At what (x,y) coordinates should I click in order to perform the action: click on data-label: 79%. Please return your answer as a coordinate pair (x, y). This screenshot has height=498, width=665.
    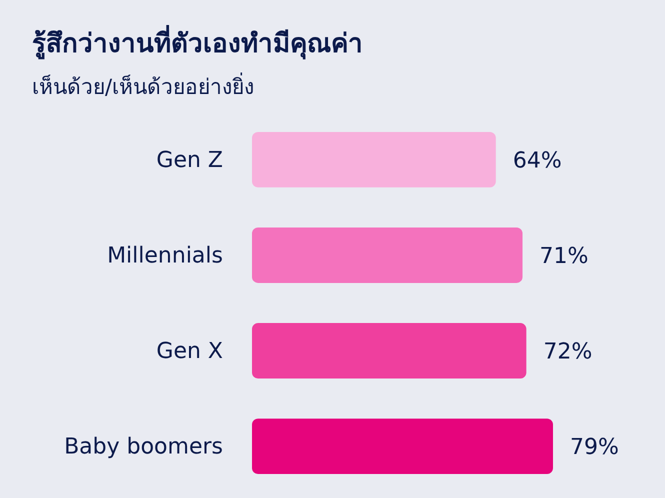
    Looking at the image, I should click on (594, 447).